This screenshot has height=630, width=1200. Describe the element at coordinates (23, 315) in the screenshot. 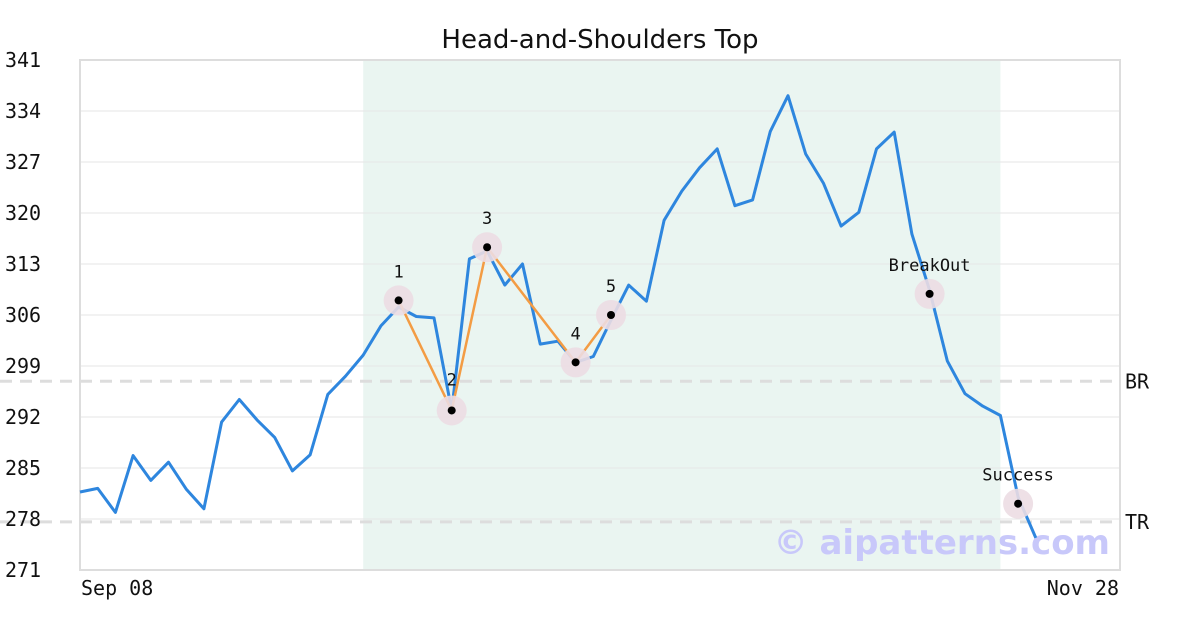

I see `y-tick-label: 306` at that location.